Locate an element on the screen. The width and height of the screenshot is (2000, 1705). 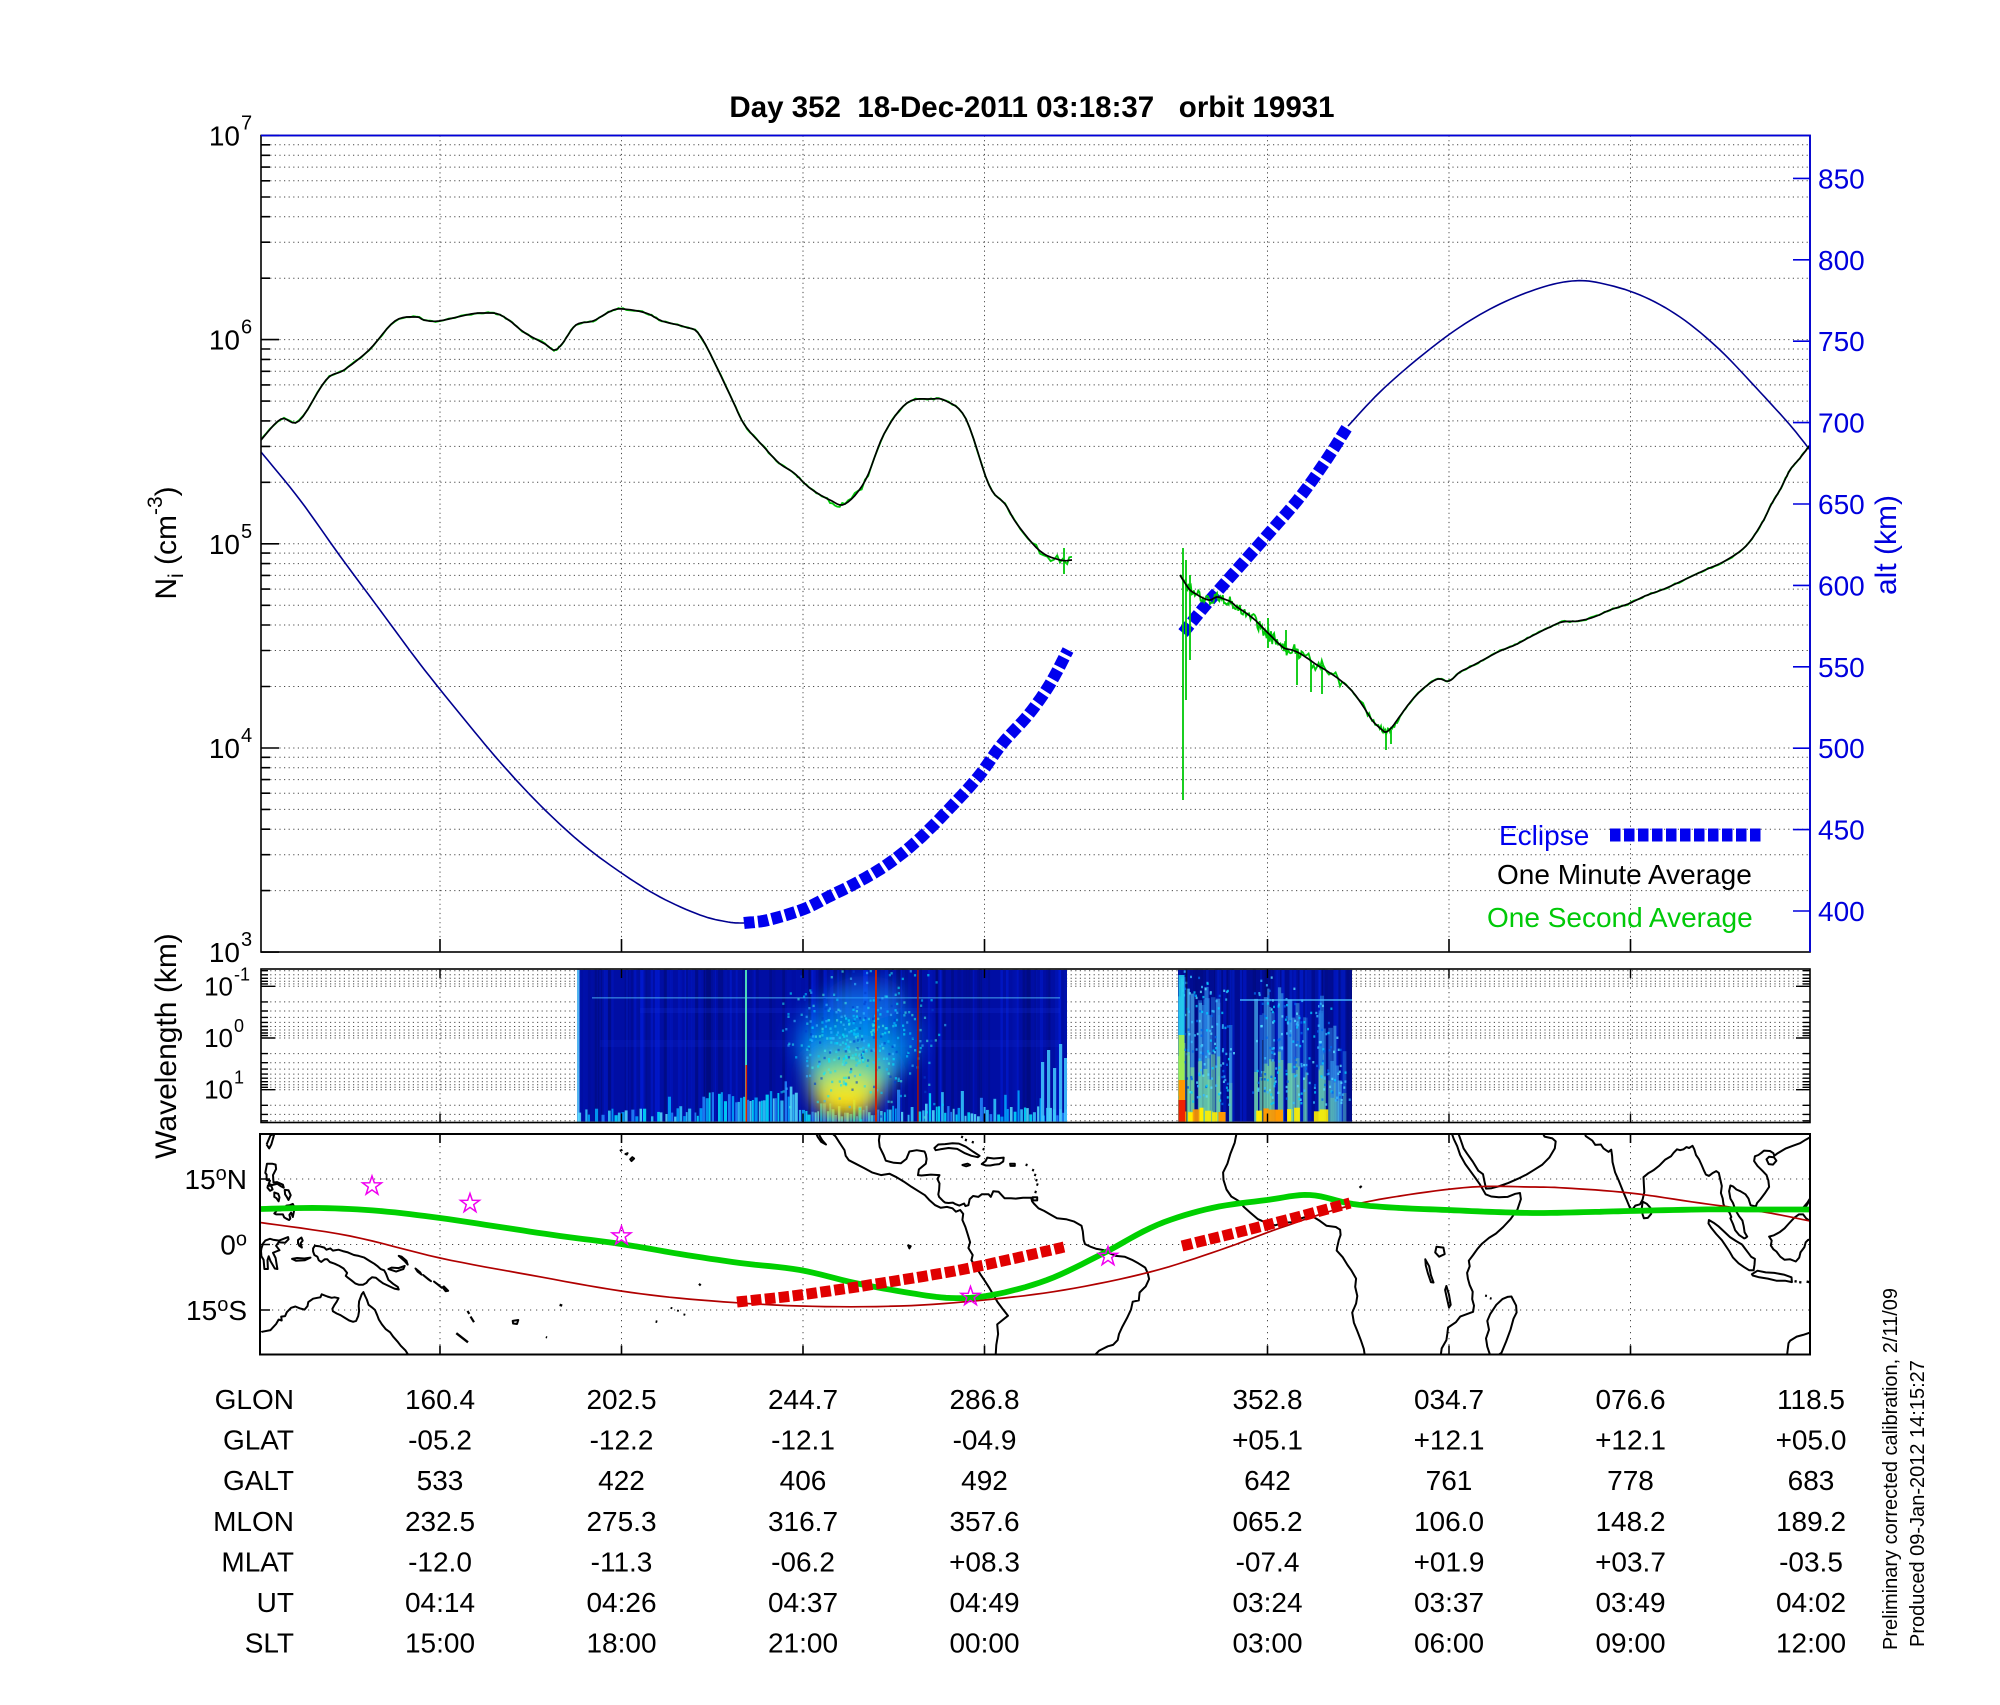
svg-text:Day 352 18-Dec-2011 03:18:37: Day 352 18-Dec-2011 03:18:37 orbit 19931 is located at coordinates (1031, 107).